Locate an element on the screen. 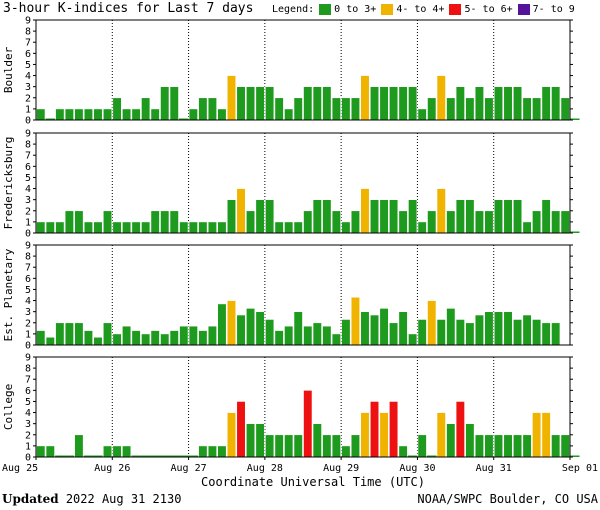 The image size is (600, 510). station-label: Fredericksburg is located at coordinates (8, 183).